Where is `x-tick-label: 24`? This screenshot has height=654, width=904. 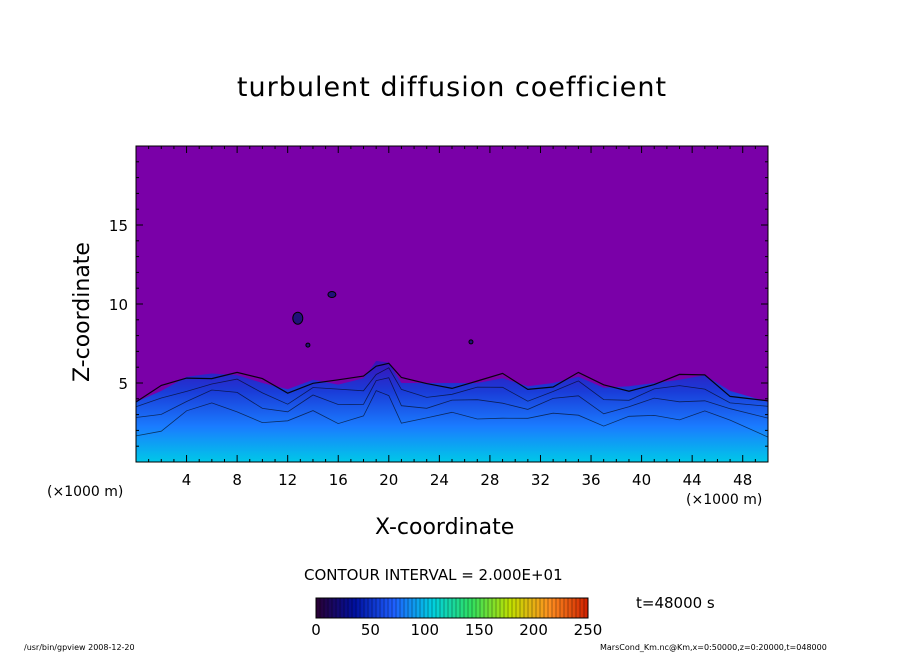 x-tick-label: 24 is located at coordinates (439, 480).